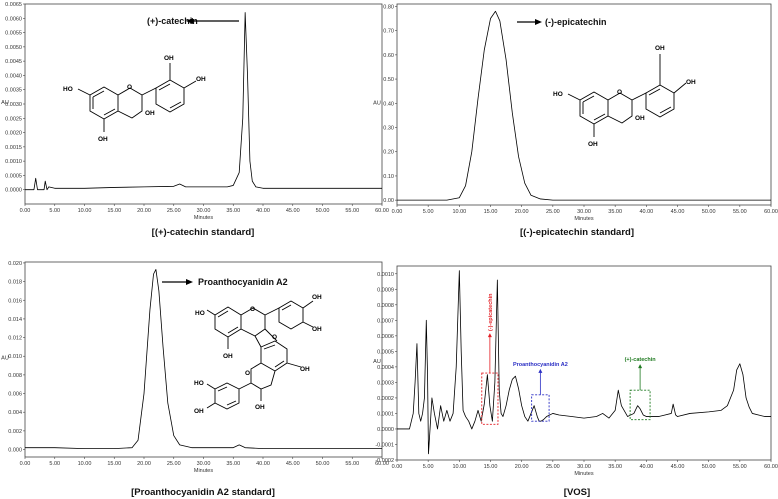 This screenshot has width=778, height=499. Describe the element at coordinates (385, 275) in the screenshot. I see `y-tick-label: 0.0010` at that location.